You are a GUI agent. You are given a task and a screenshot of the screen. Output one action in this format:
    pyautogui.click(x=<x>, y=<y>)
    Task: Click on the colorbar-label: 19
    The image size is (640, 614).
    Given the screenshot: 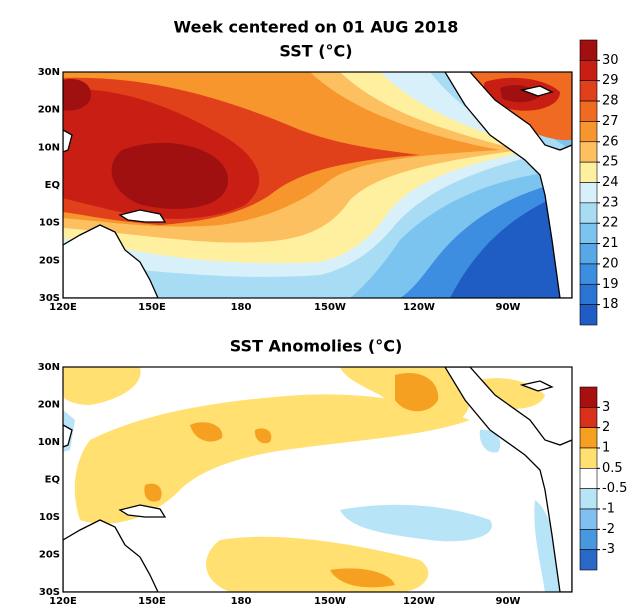 What is the action you would take?
    pyautogui.click(x=610, y=284)
    